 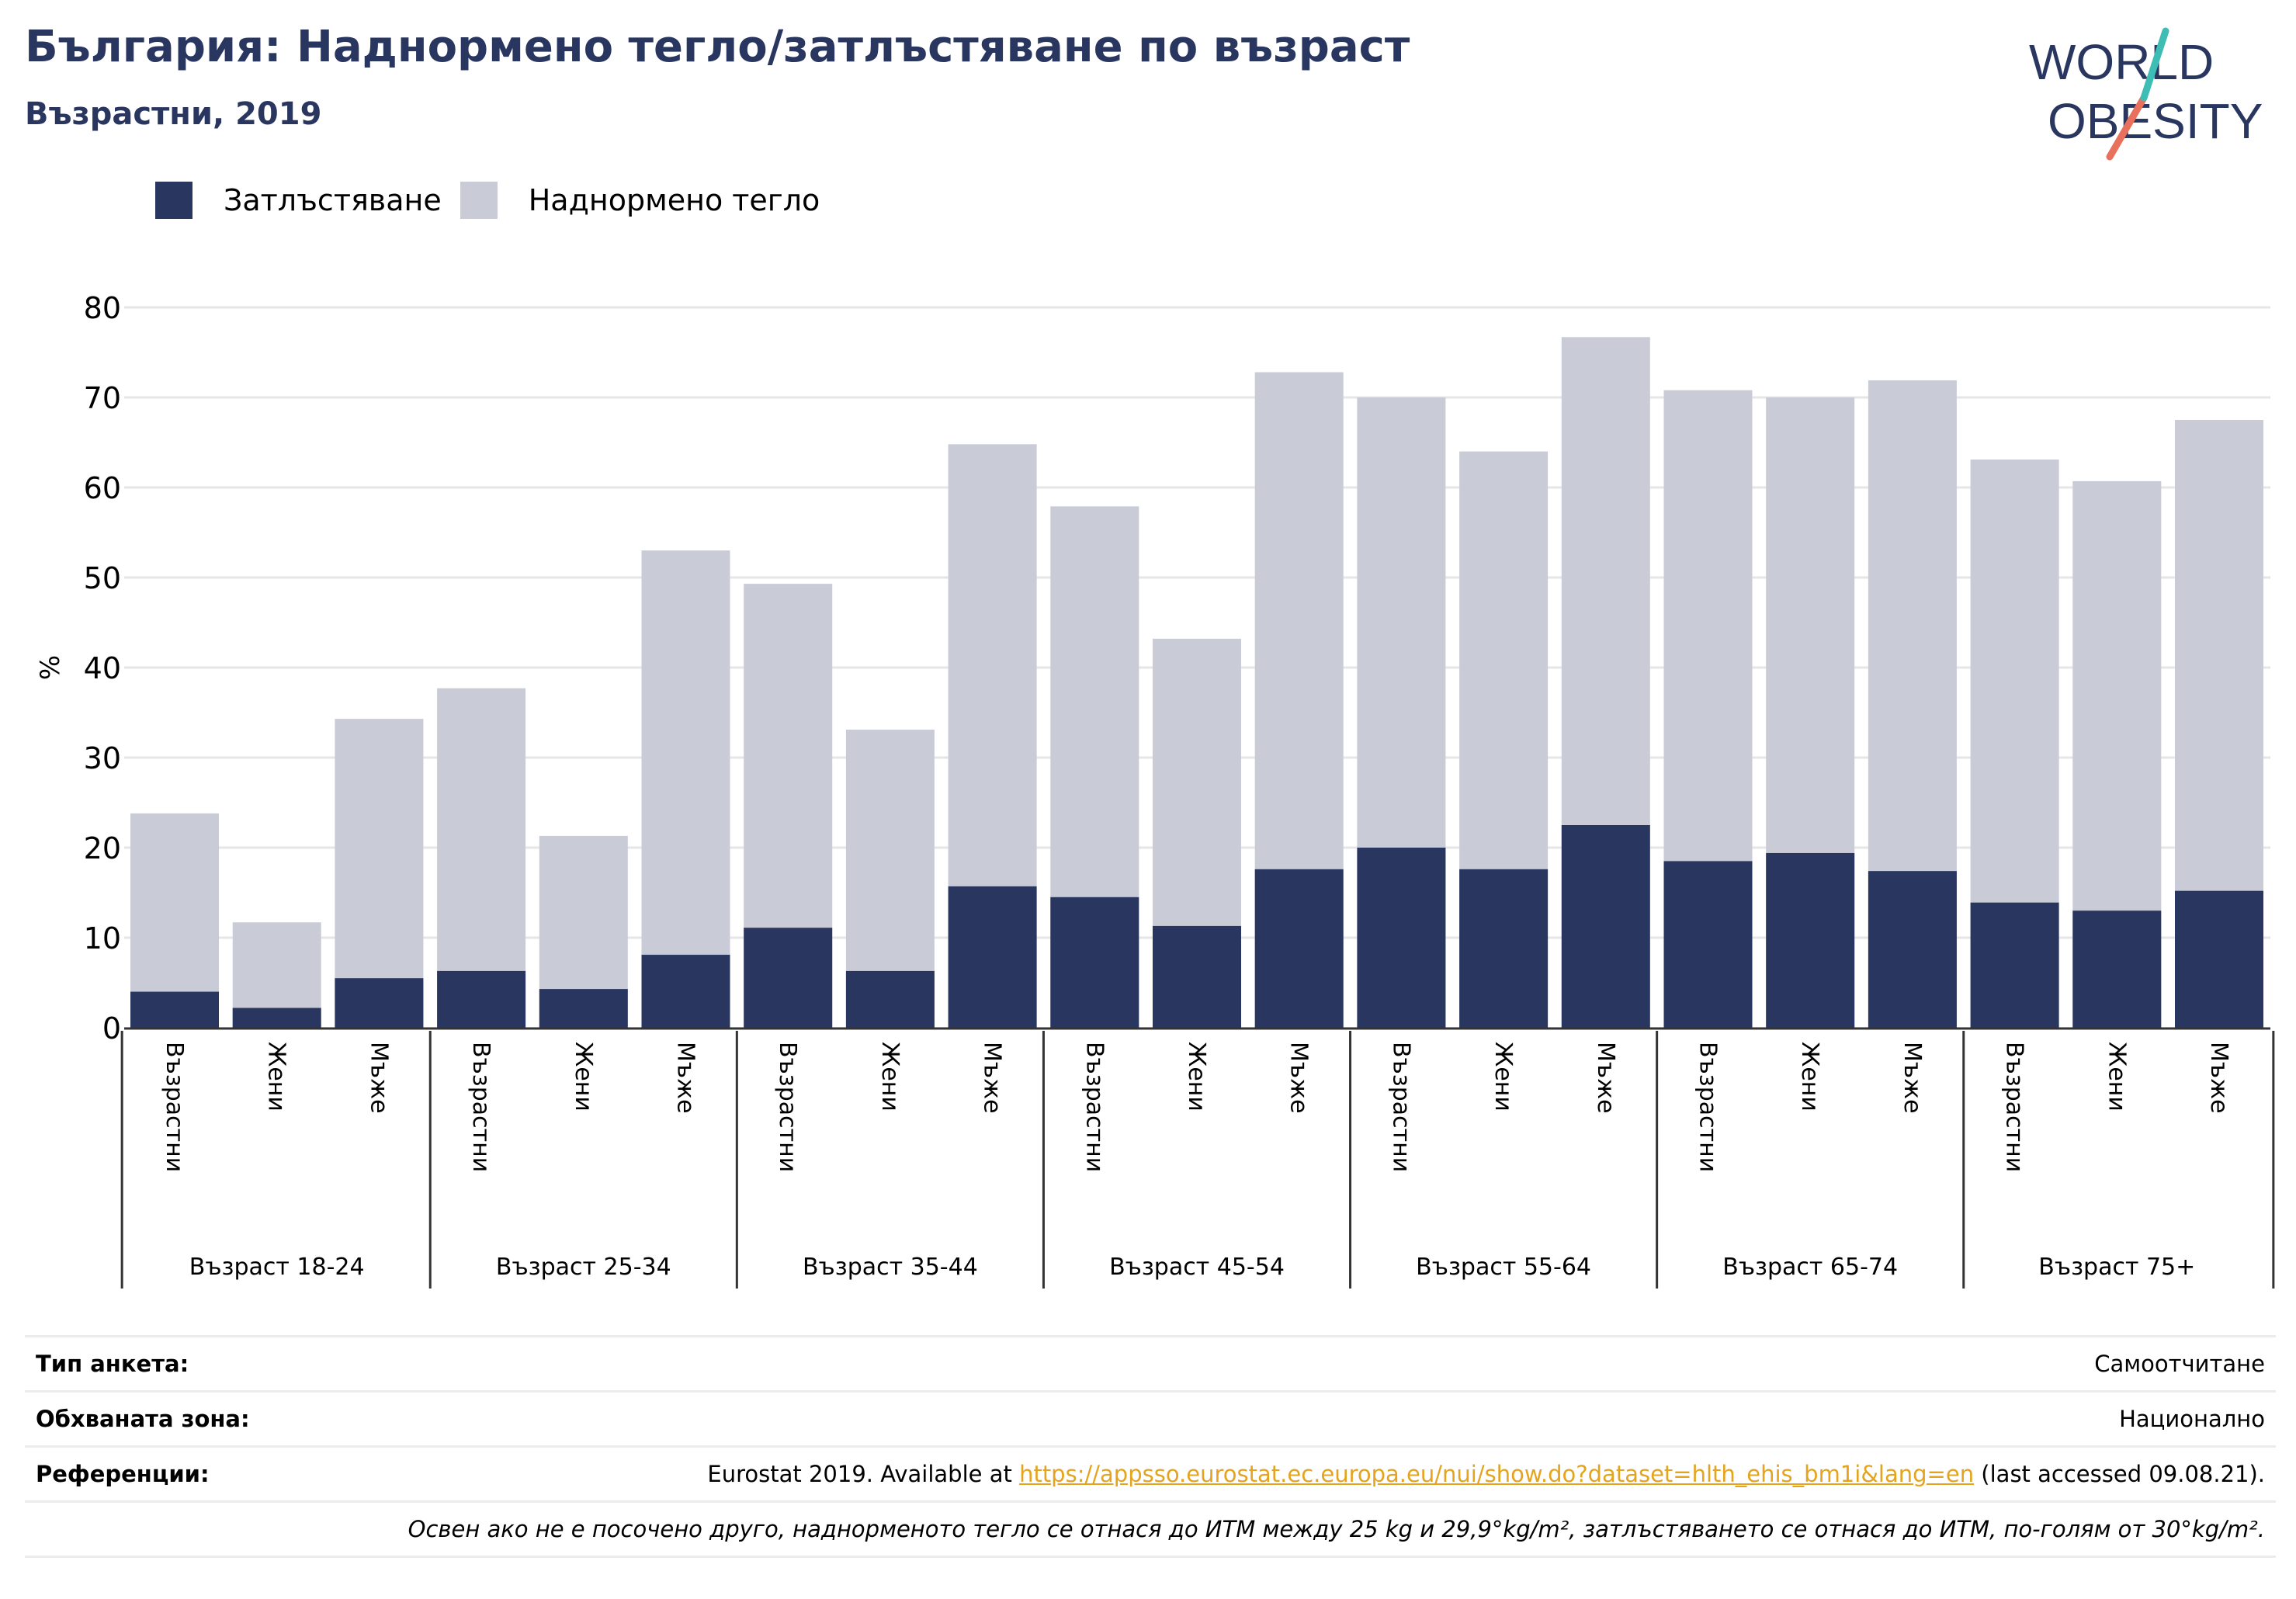 What do you see at coordinates (1197, 1267) in the screenshot?
I see `group-label: Възраст 45-54` at bounding box center [1197, 1267].